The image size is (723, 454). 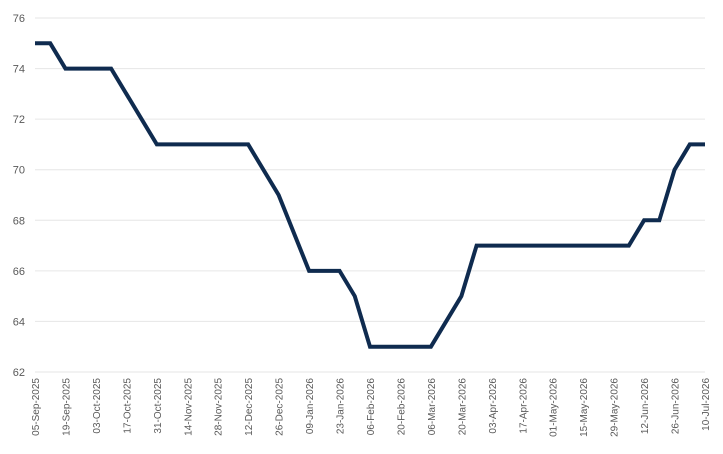 I want to click on x-tick-label: 01-May-2026, so click(x=554, y=407).